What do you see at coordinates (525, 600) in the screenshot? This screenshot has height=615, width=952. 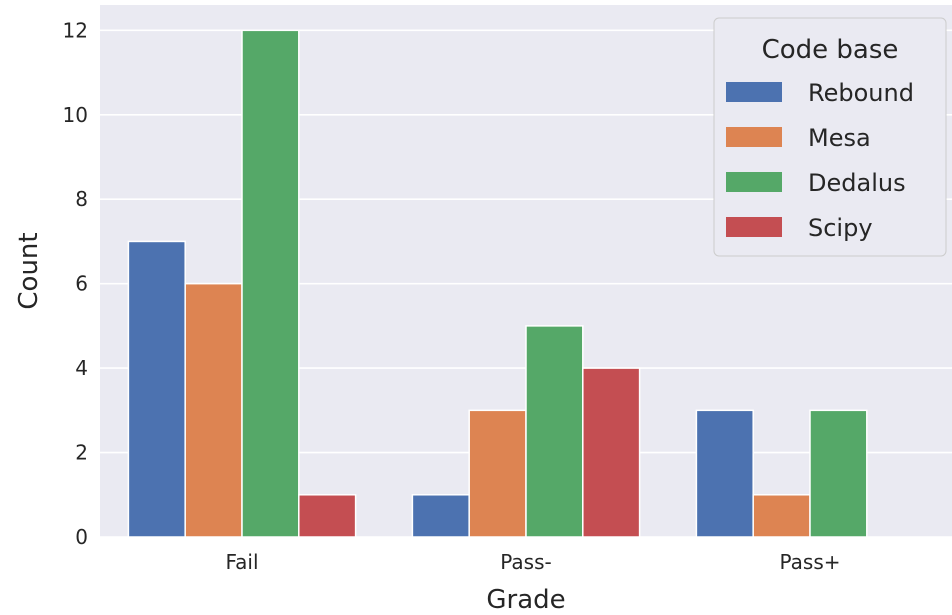 I see `x-axis-title: Grade` at bounding box center [525, 600].